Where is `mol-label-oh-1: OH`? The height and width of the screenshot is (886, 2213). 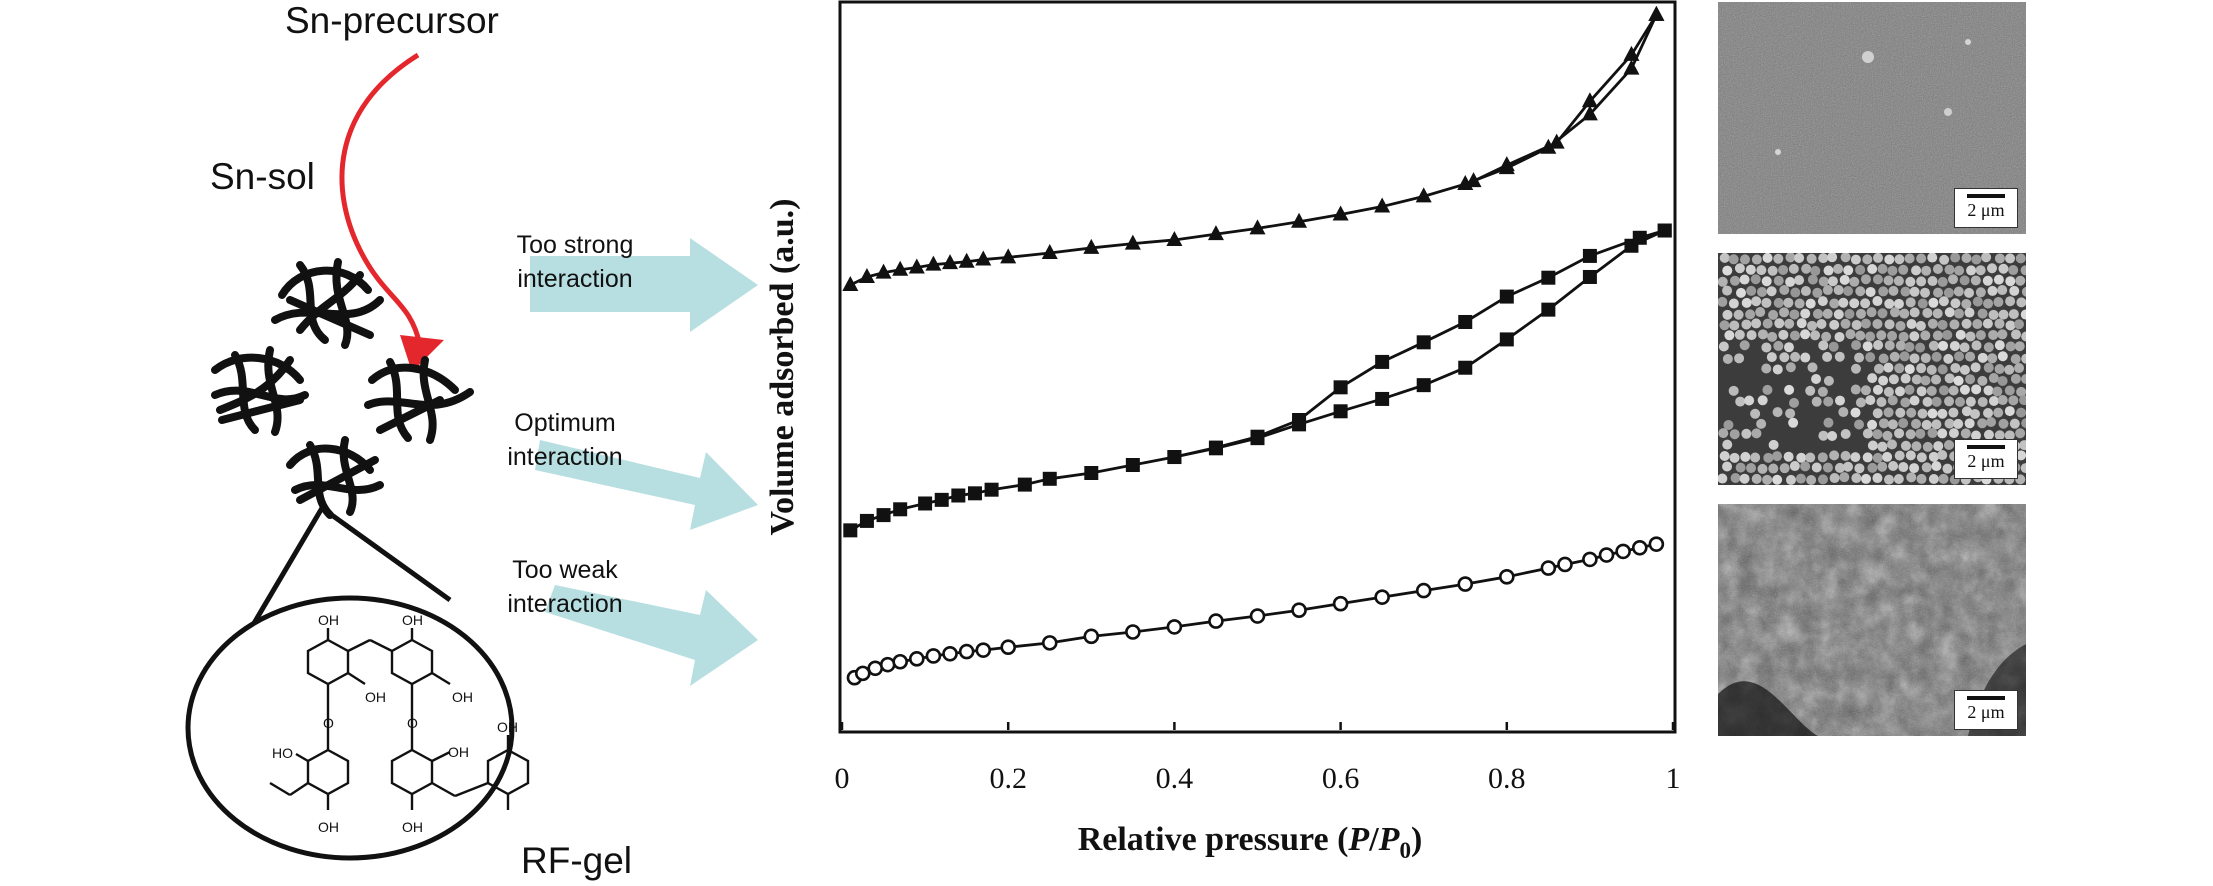
mol-label-oh-1: OH is located at coordinates (328, 620).